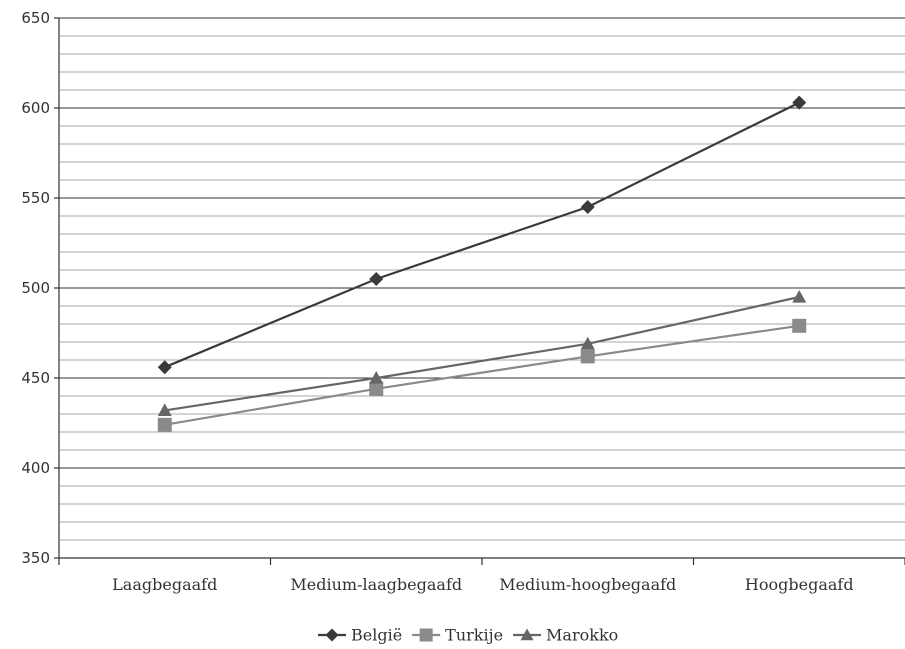 This screenshot has width=905, height=649. I want to click on series-marokko, so click(482, 353).